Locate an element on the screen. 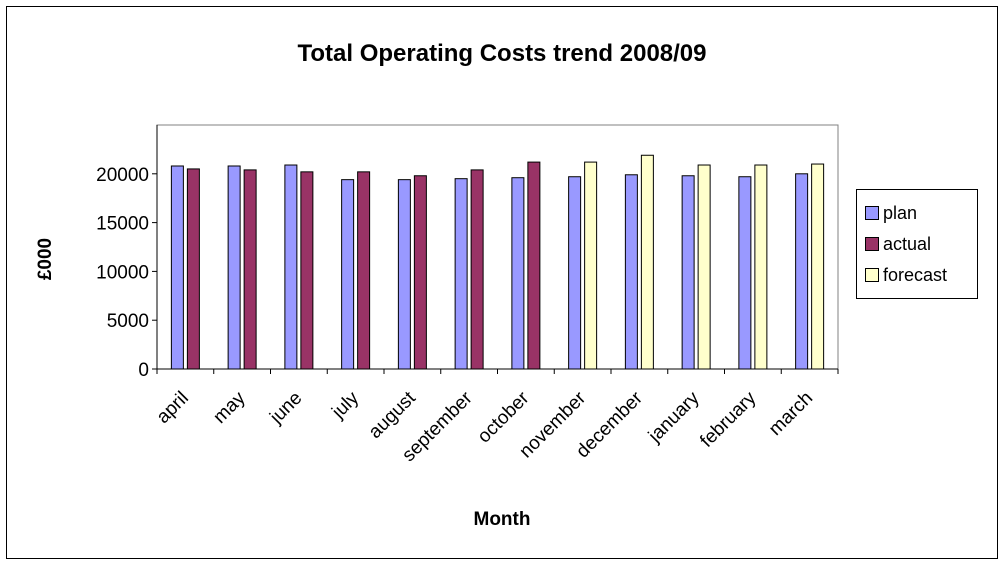  y-tick-label: 15000 is located at coordinates (122, 224).